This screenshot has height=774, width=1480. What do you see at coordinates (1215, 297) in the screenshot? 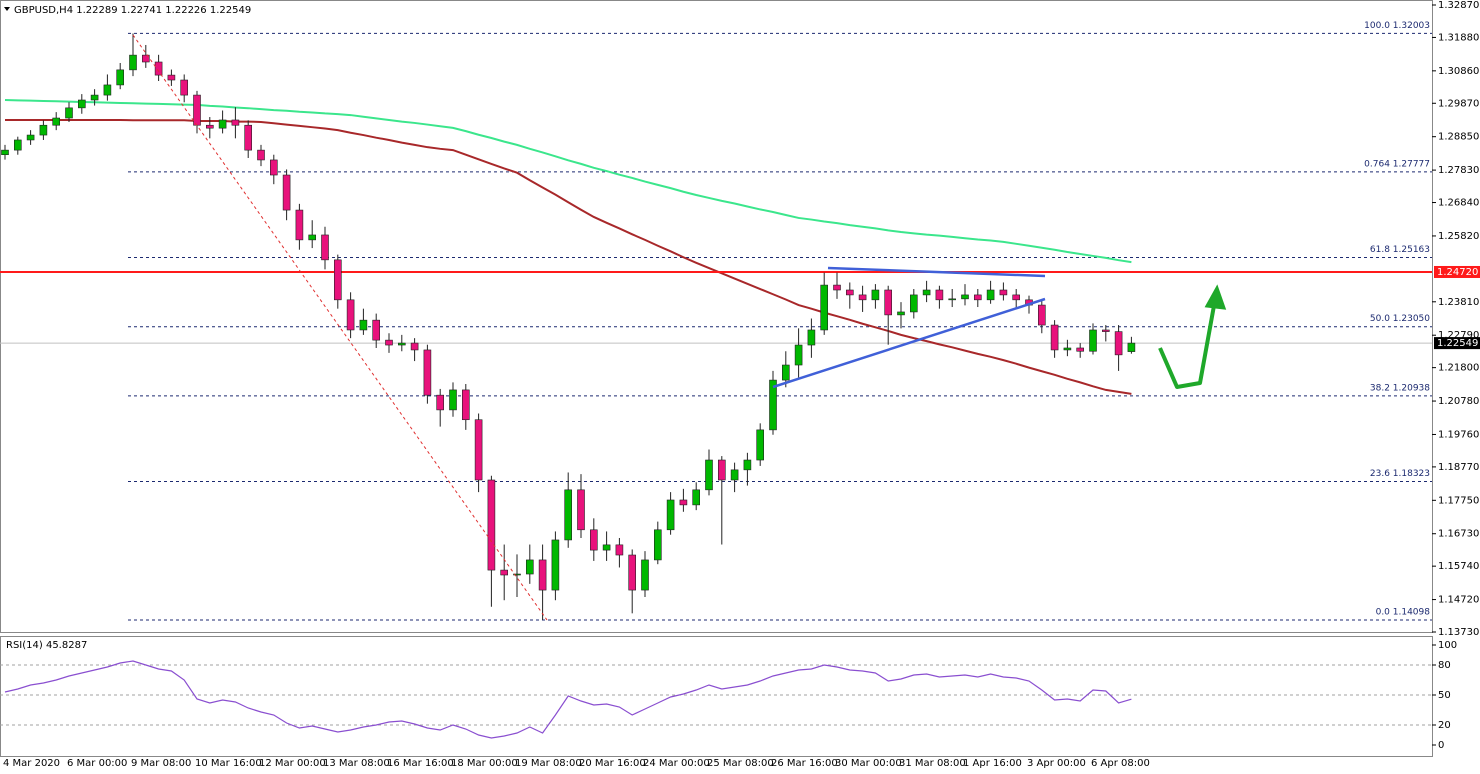
I see `arrow-head` at bounding box center [1215, 297].